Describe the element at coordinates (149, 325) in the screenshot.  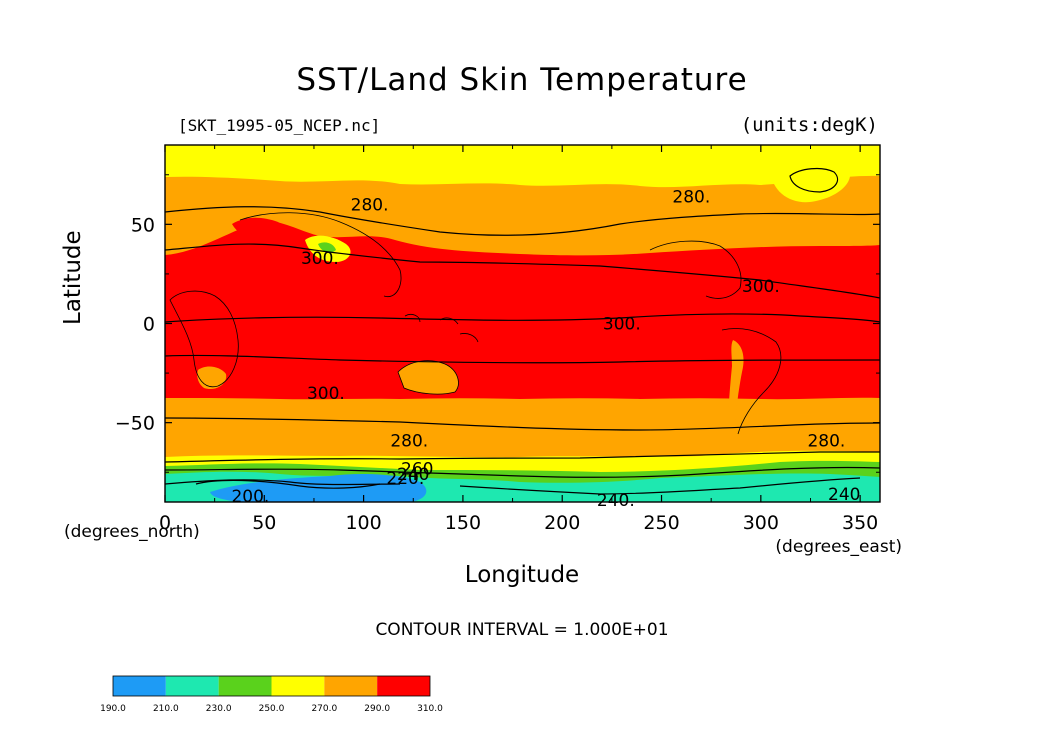
I see `y-tick-label: 0` at that location.